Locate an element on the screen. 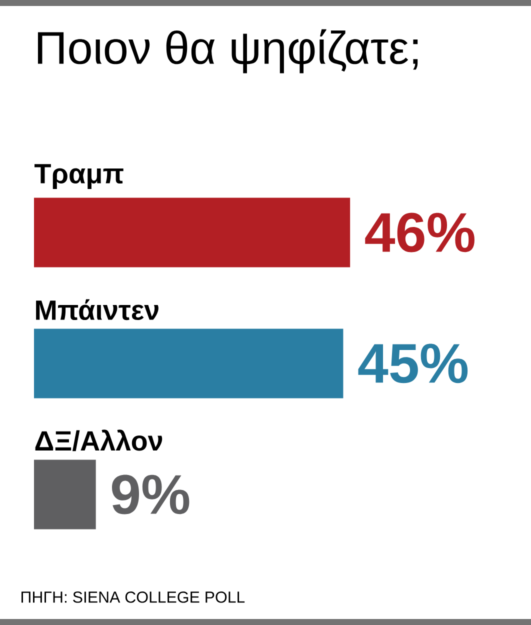 This screenshot has width=531, height=625. data-label: 9% is located at coordinates (151, 494).